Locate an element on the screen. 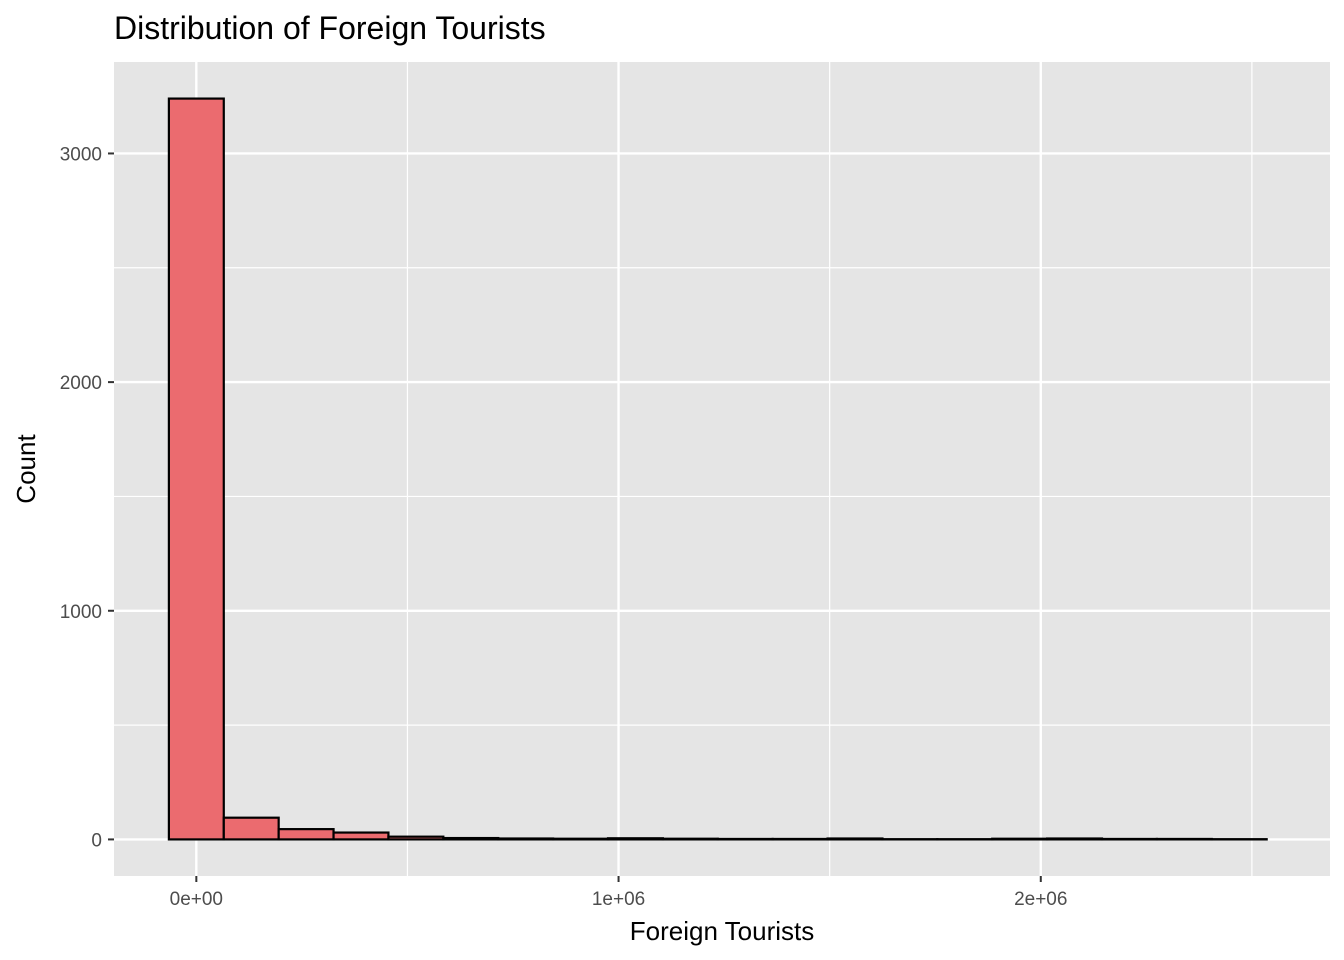 This screenshot has width=1344, height=960. x-tick-label: 1e+06 is located at coordinates (618, 899).